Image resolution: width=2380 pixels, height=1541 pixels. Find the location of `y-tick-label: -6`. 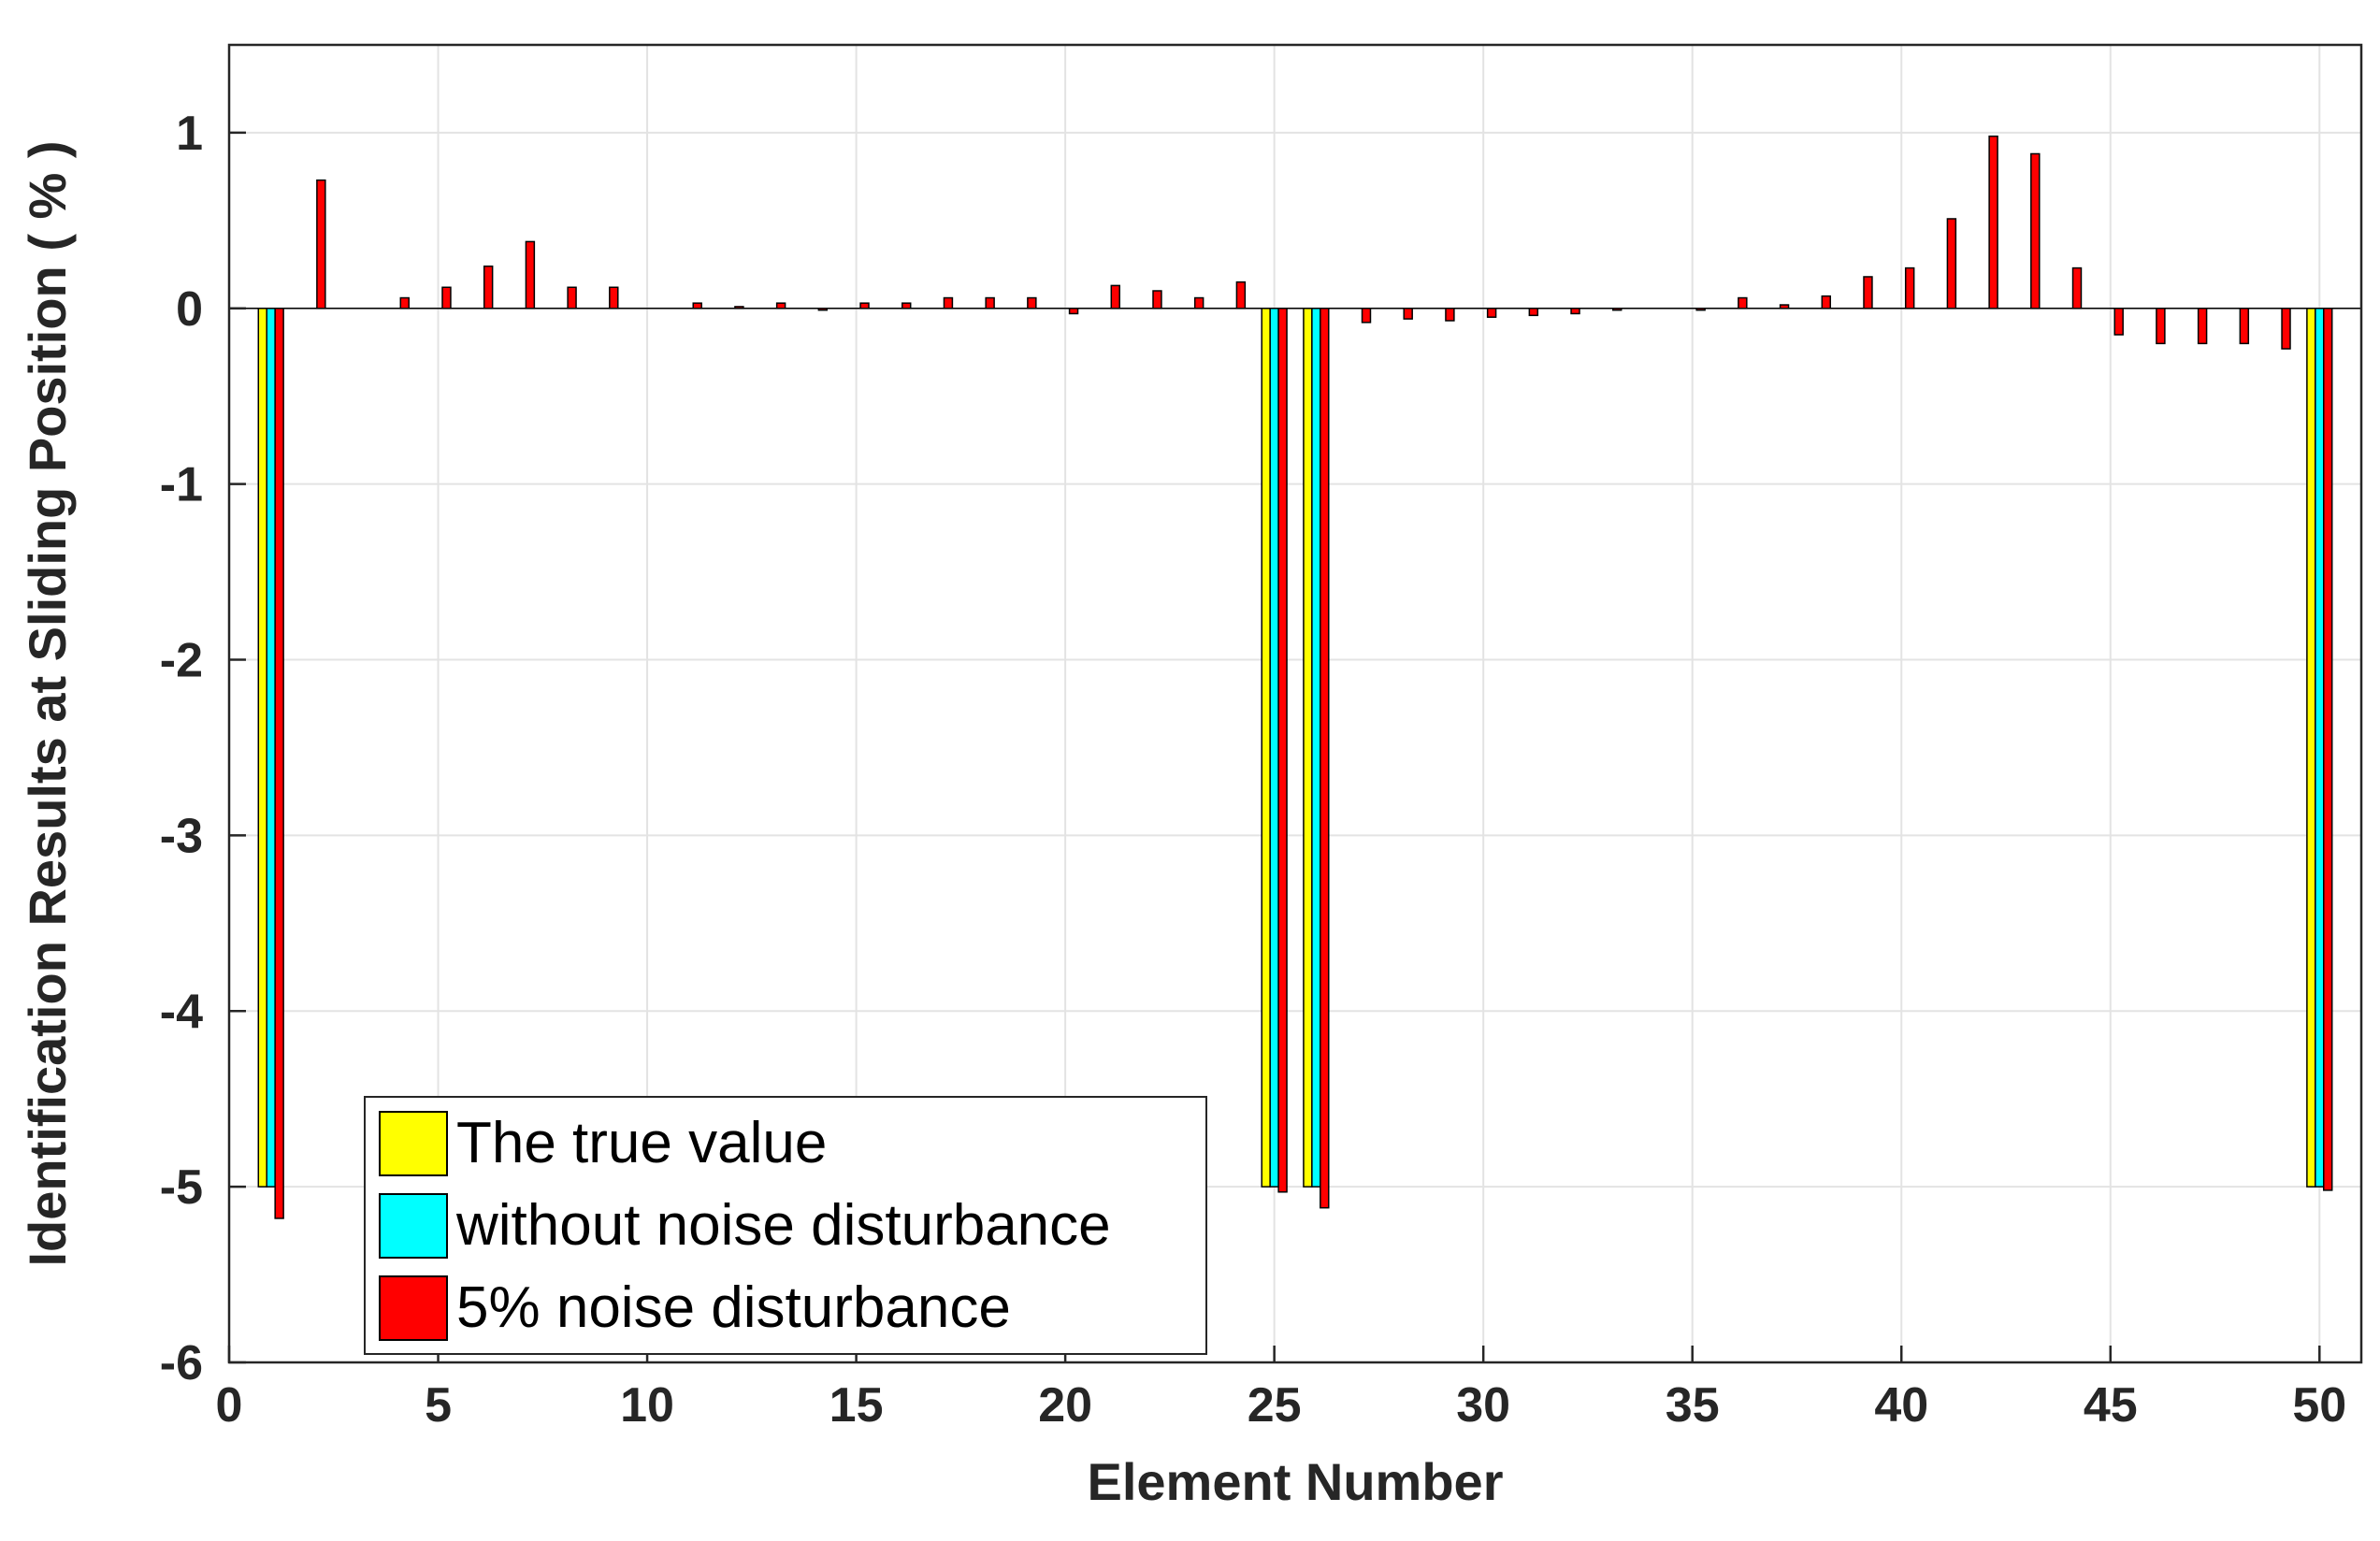

y-tick-label: -6 is located at coordinates (181, 1363).